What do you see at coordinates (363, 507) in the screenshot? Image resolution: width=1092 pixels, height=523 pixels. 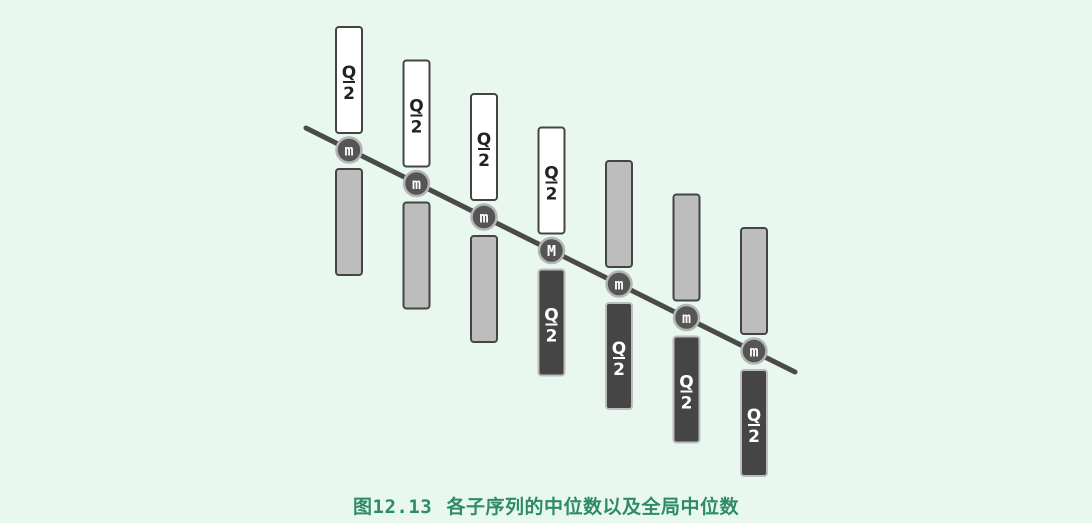 I see `caption-prefix: 图` at bounding box center [363, 507].